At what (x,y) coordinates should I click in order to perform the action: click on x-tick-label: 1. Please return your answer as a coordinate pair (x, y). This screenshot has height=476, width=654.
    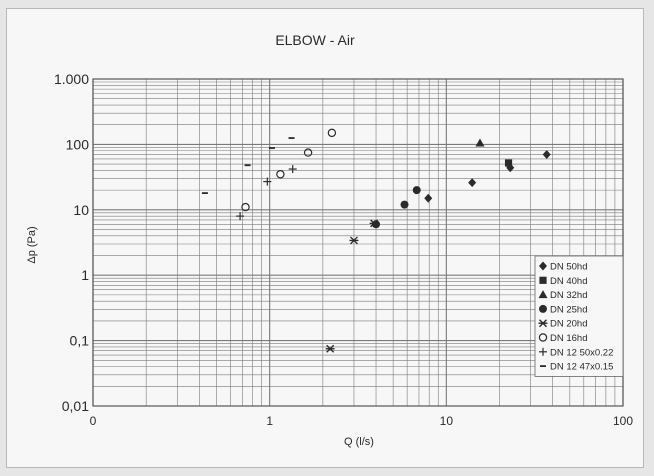
    Looking at the image, I should click on (269, 421).